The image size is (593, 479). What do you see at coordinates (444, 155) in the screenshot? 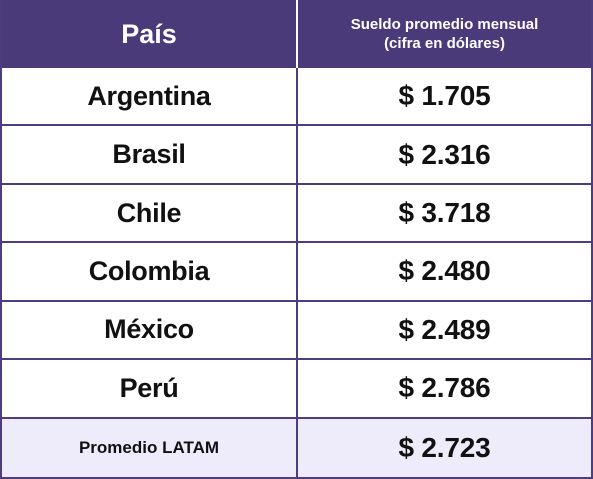
I see `salary-cell: $ 2.316` at bounding box center [444, 155].